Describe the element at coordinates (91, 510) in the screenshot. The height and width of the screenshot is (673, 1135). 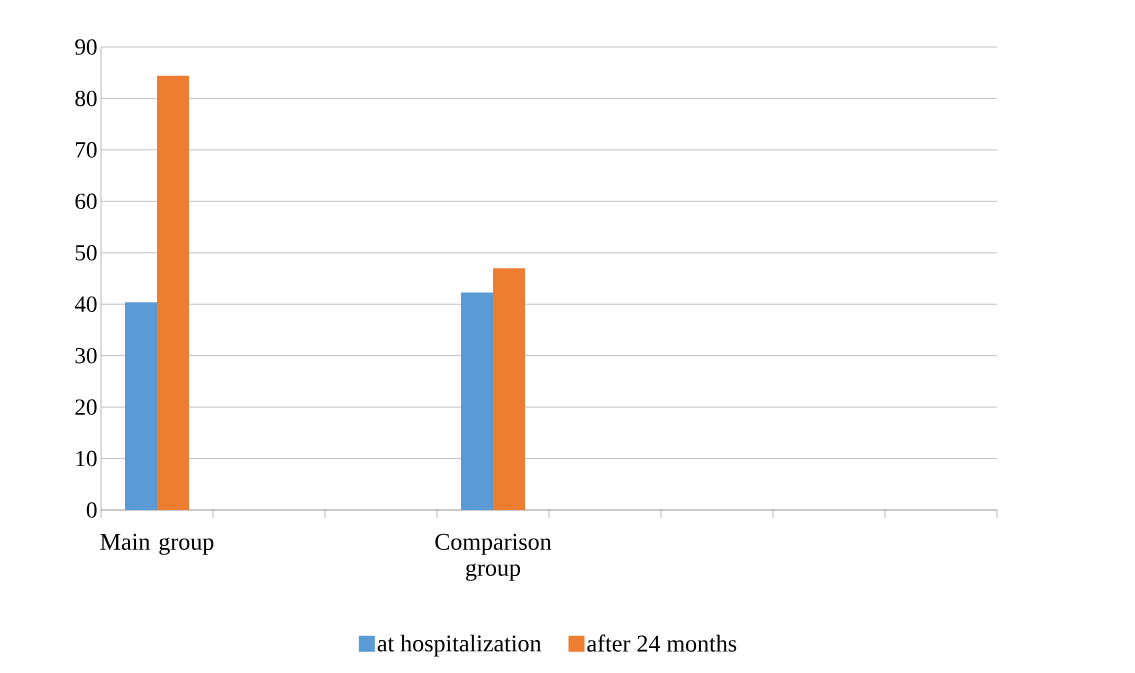
I see `y-tick-label: 0` at that location.